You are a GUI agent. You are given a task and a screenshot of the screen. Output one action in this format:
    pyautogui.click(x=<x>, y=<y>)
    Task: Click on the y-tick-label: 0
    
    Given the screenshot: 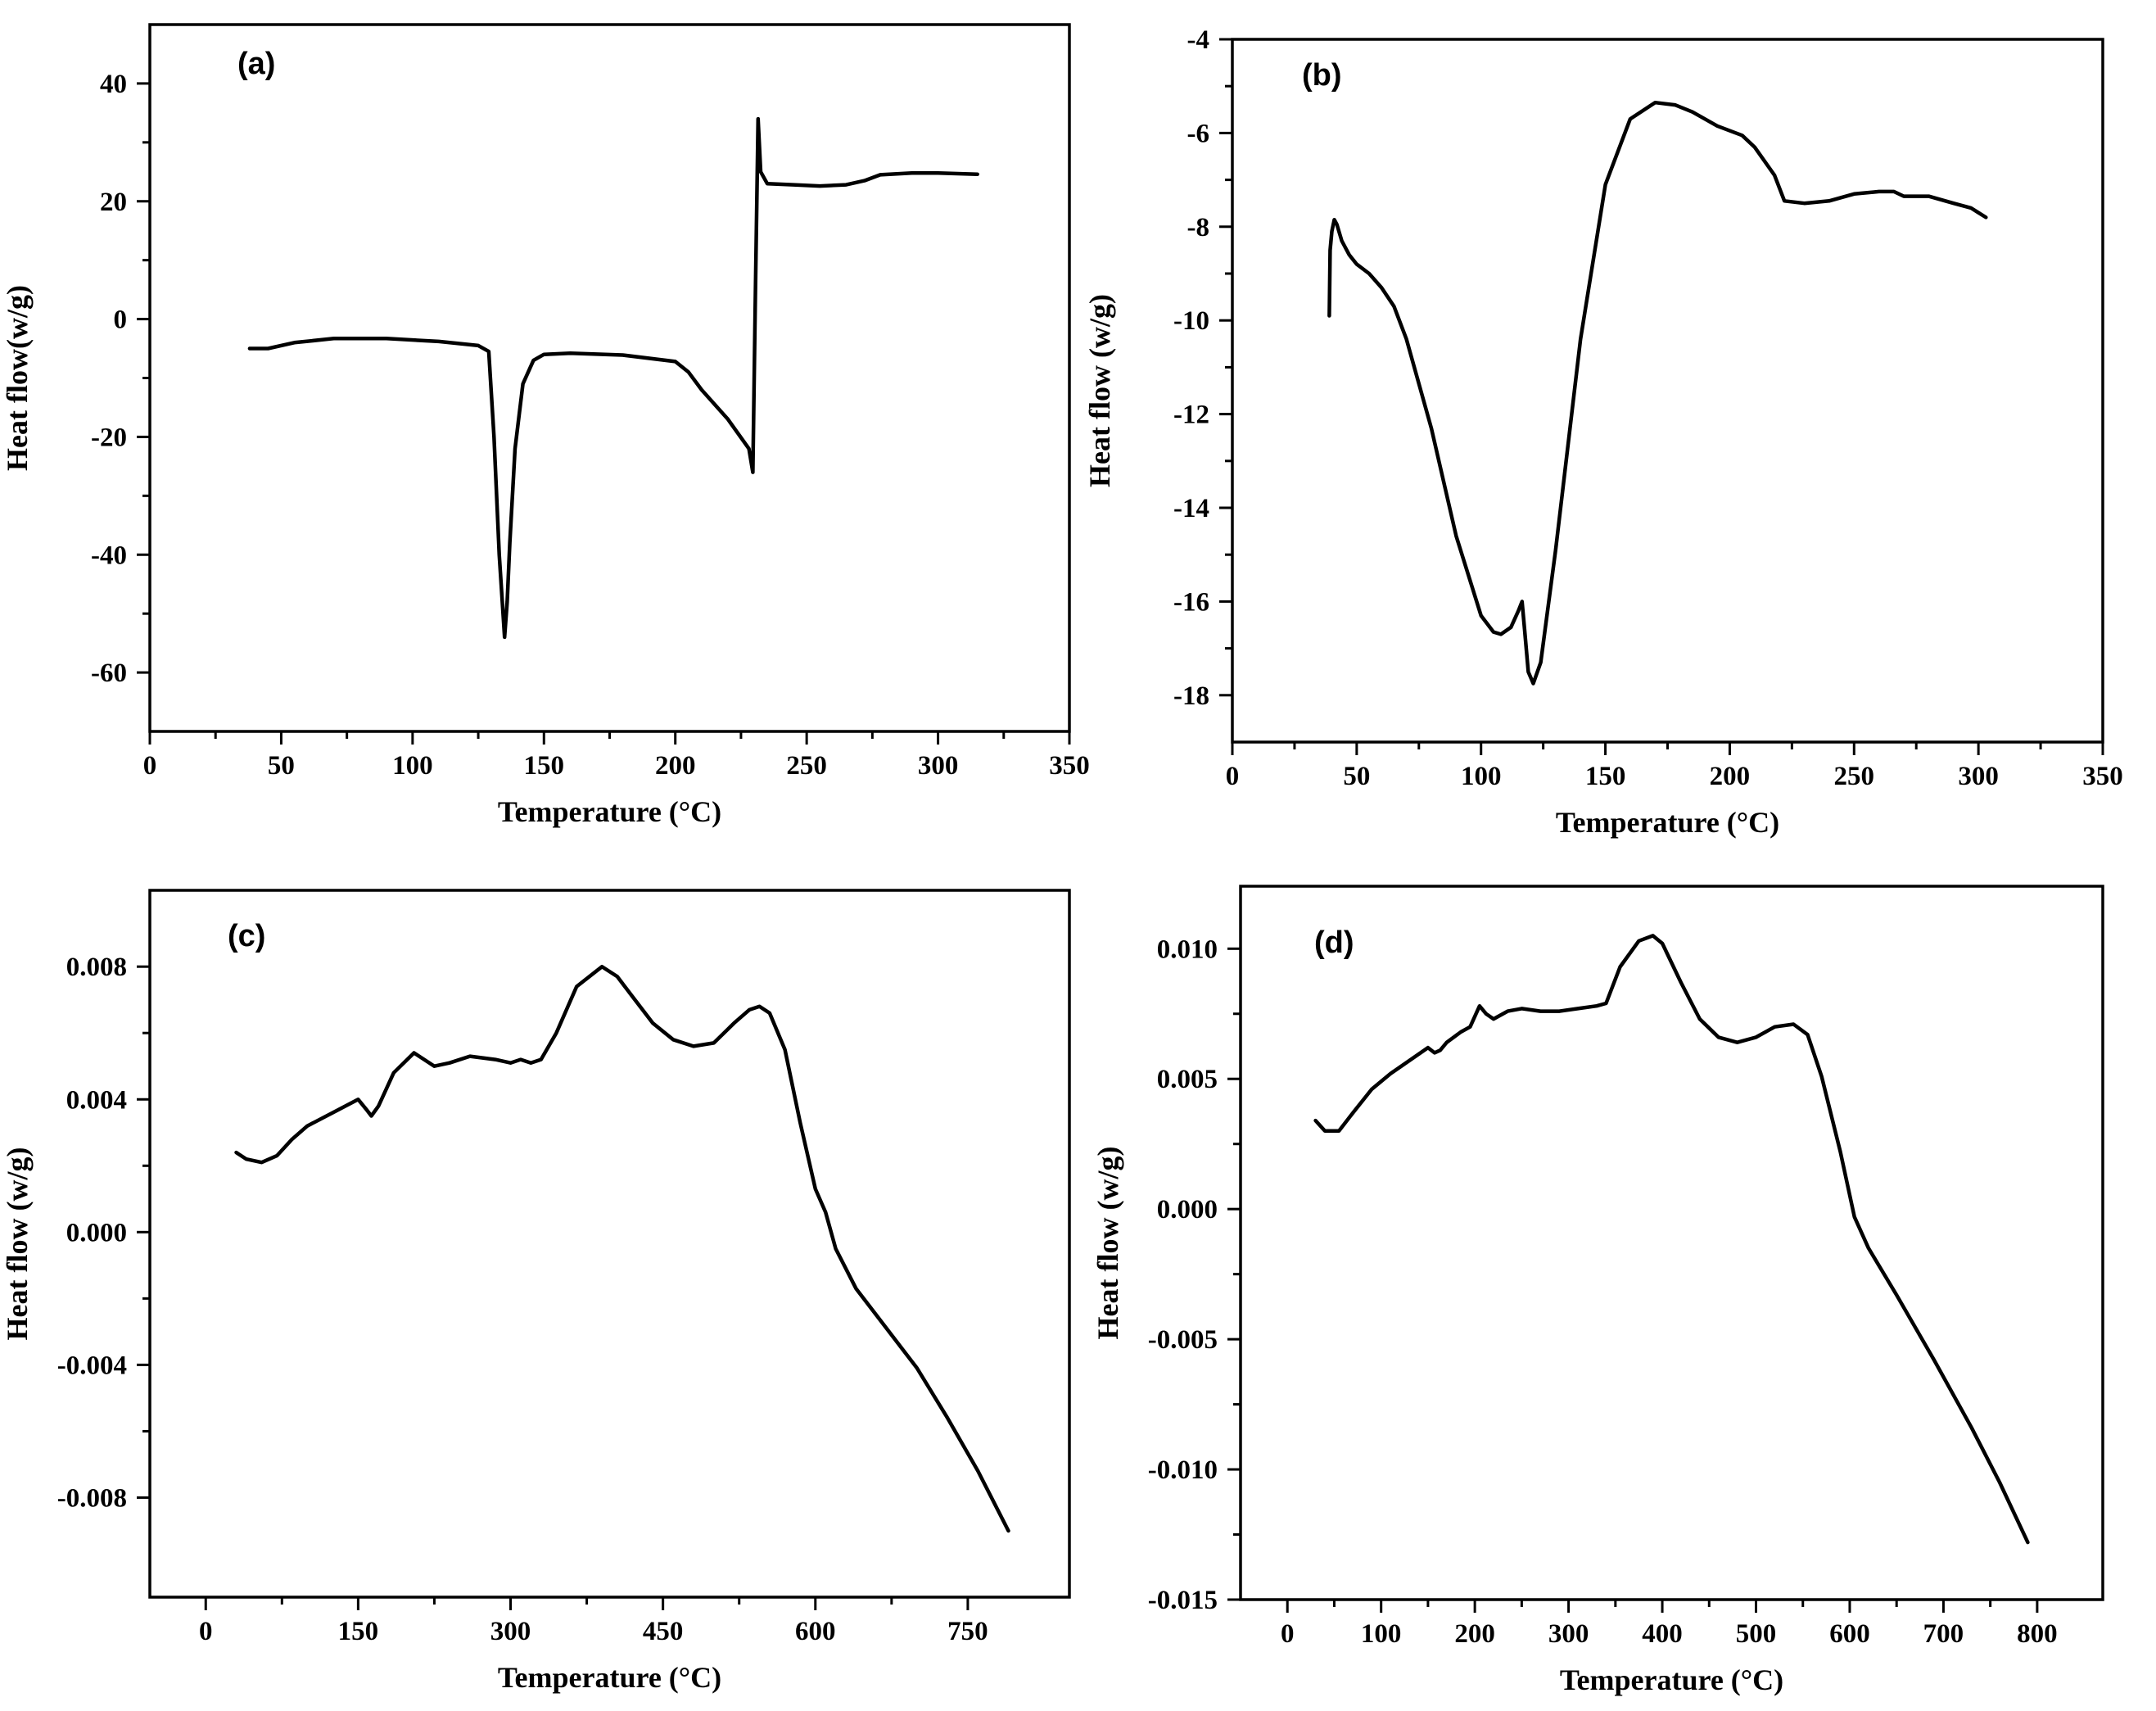 What is the action you would take?
    pyautogui.click(x=121, y=320)
    